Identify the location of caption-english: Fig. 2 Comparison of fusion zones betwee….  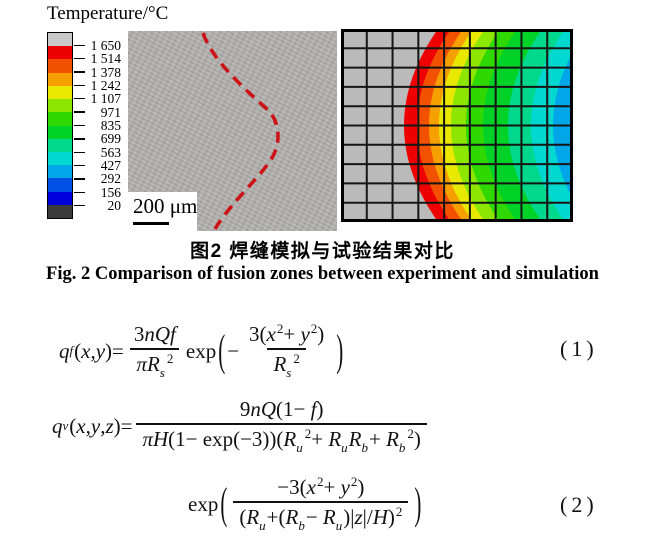
(322, 274).